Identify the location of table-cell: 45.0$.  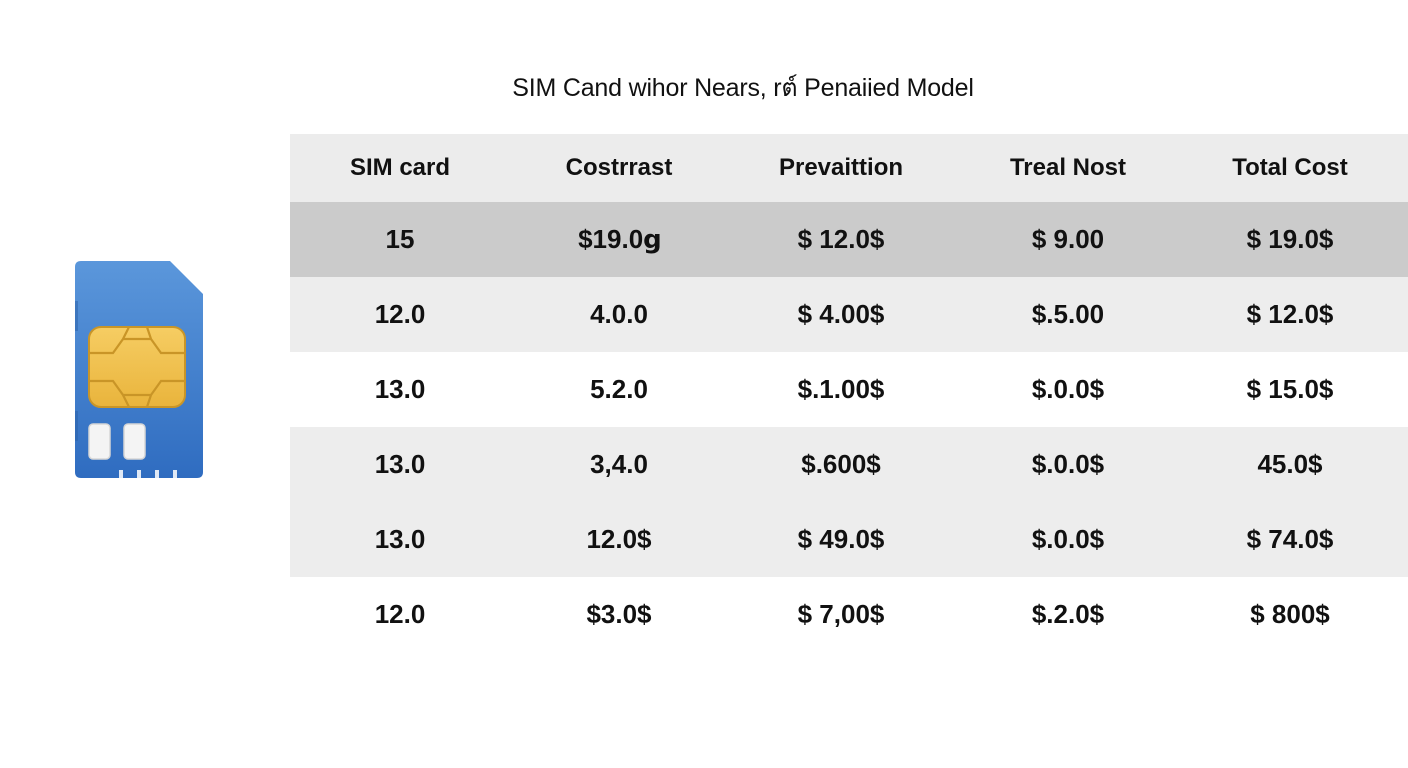
(1290, 464).